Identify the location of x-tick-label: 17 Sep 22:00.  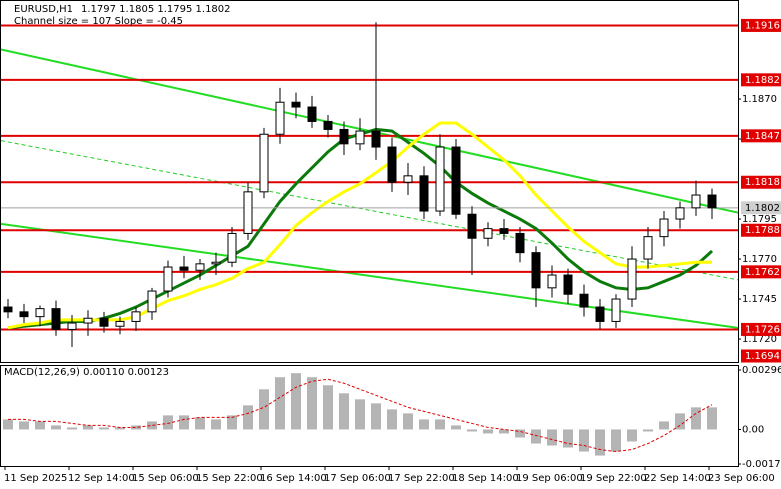
(421, 478).